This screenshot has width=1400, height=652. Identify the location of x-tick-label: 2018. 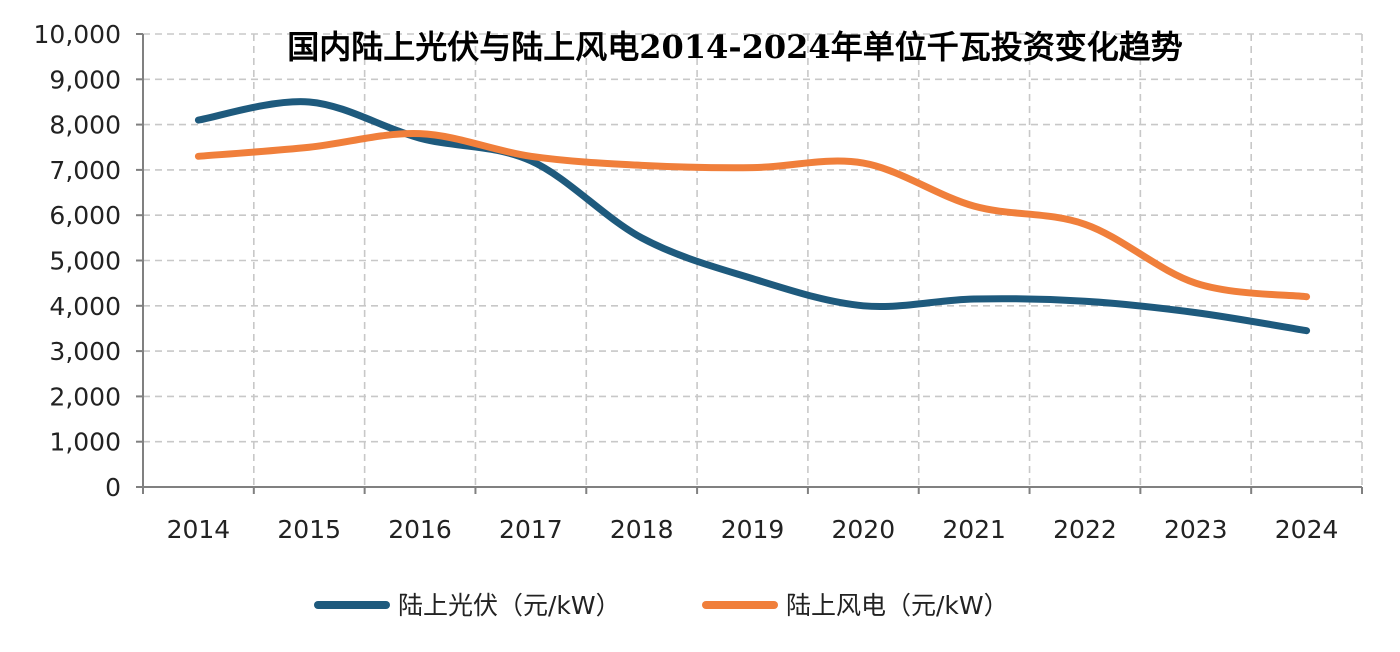
(642, 529).